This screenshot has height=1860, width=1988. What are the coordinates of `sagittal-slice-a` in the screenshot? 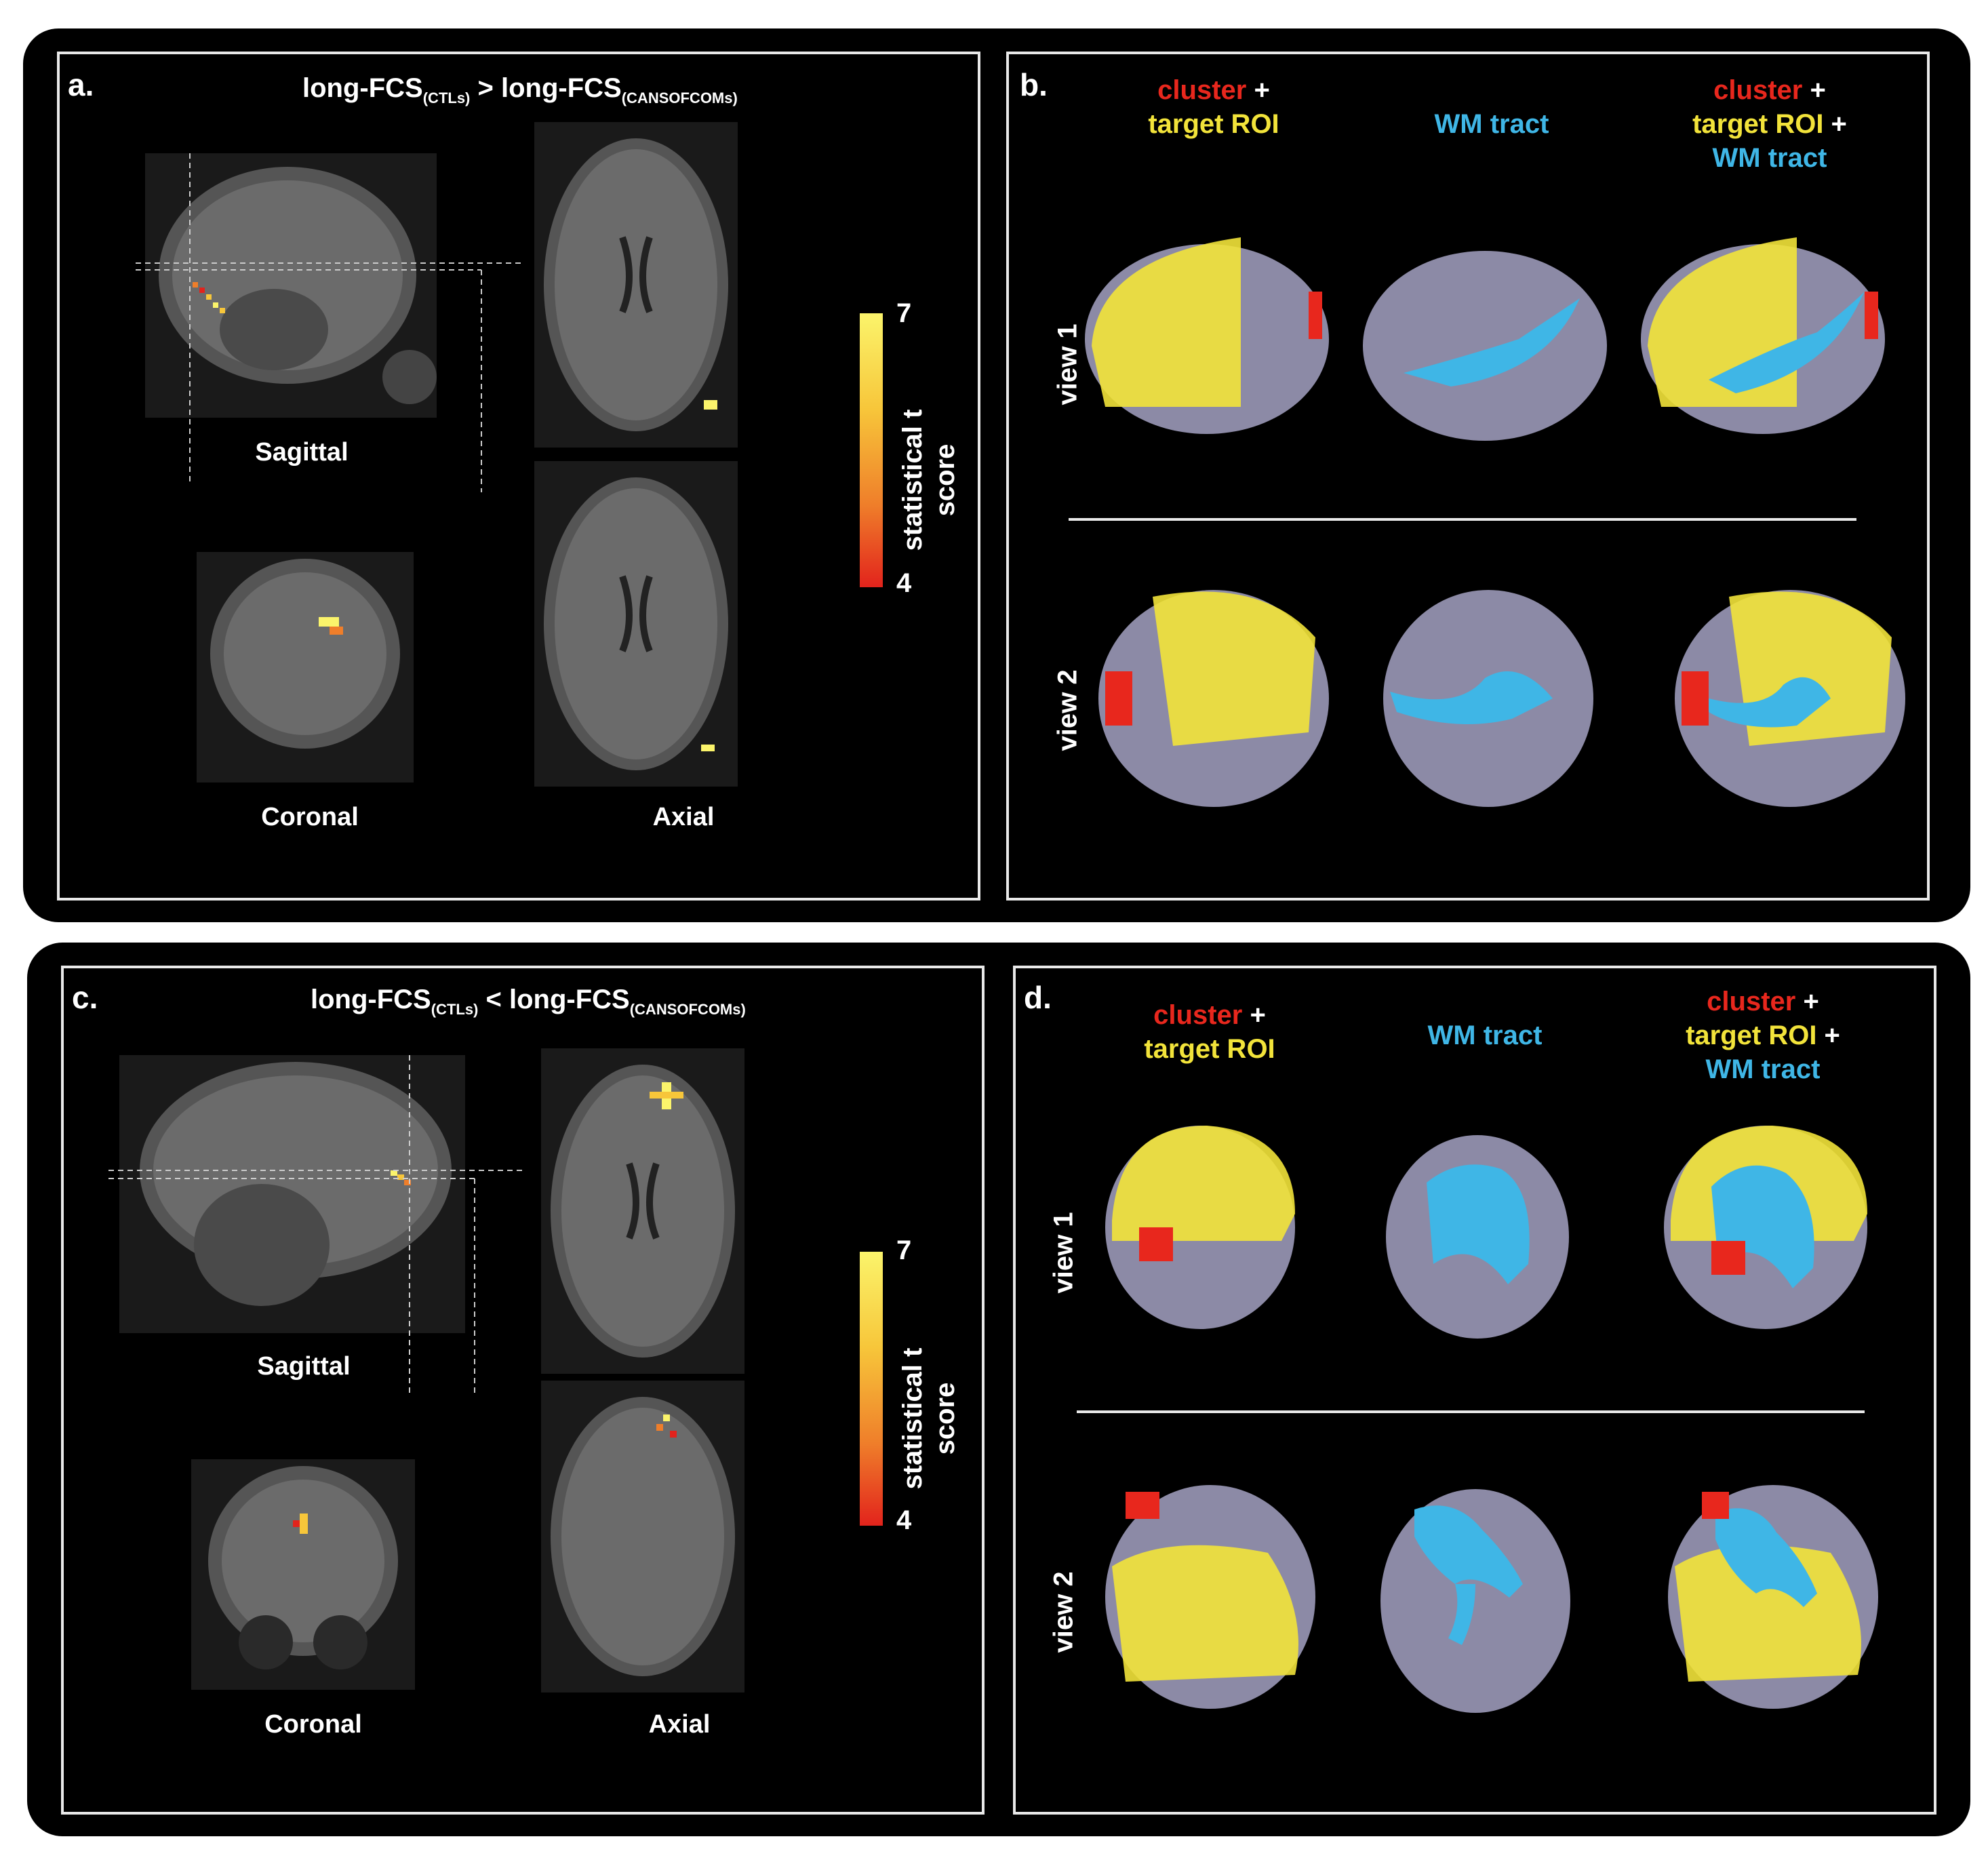 It's located at (291, 285).